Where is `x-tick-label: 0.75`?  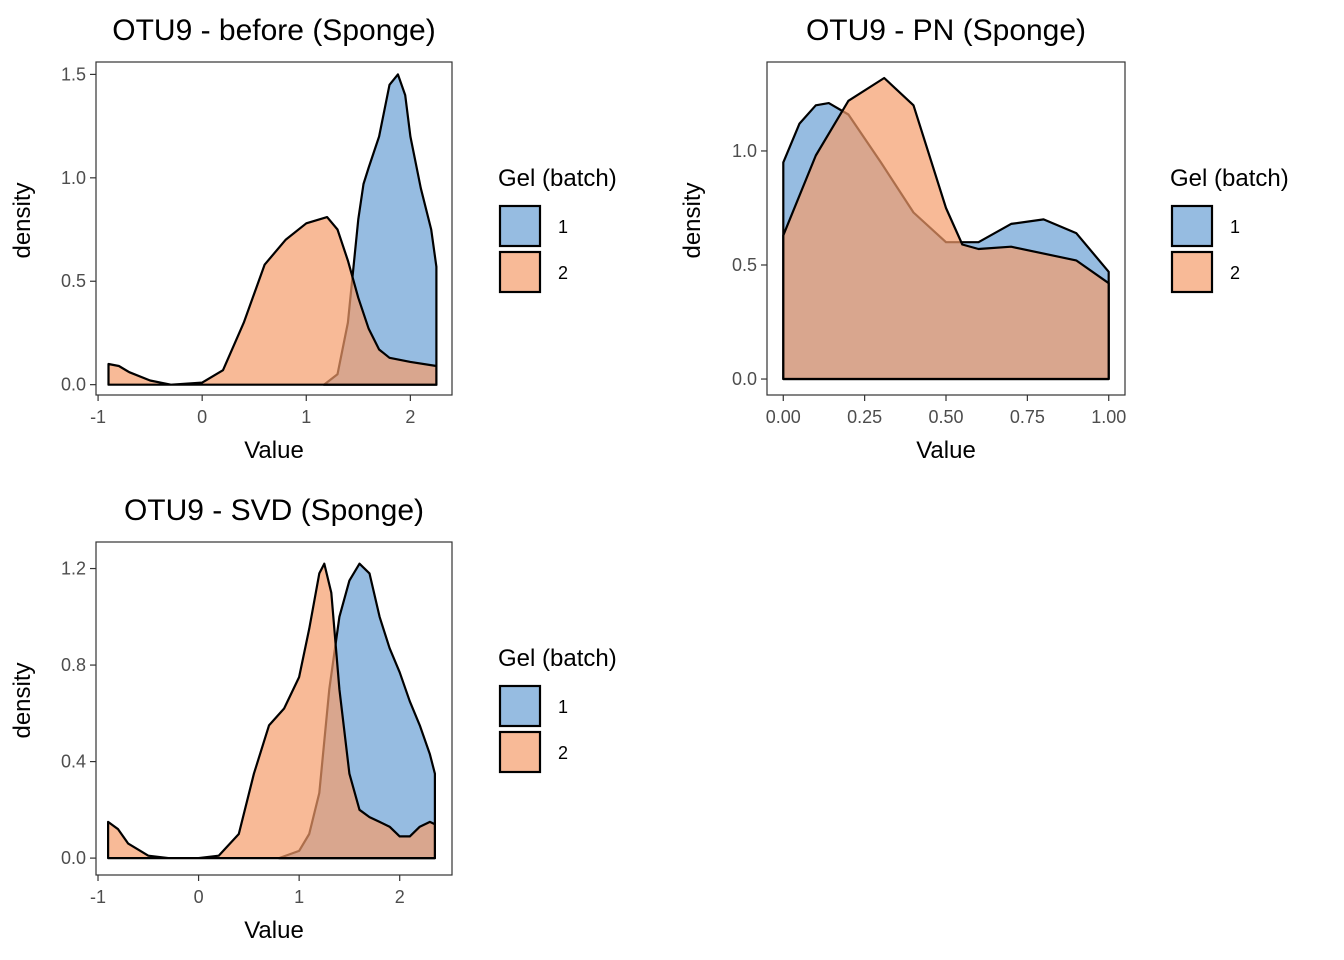
x-tick-label: 0.75 is located at coordinates (1027, 417).